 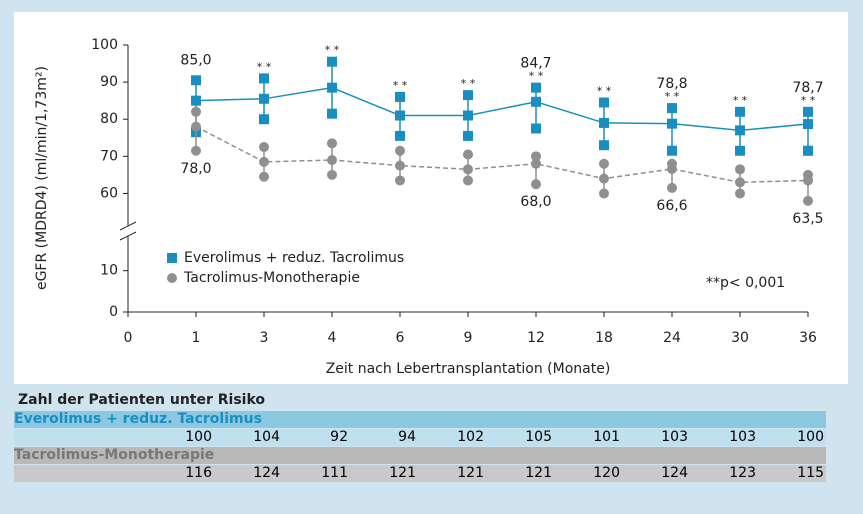 What do you see at coordinates (606, 437) in the screenshot?
I see `table-cell: 101` at bounding box center [606, 437].